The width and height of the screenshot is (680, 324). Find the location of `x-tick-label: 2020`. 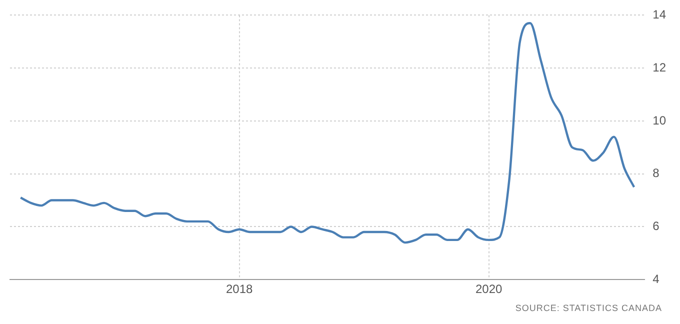

x-tick-label: 2020 is located at coordinates (488, 289).